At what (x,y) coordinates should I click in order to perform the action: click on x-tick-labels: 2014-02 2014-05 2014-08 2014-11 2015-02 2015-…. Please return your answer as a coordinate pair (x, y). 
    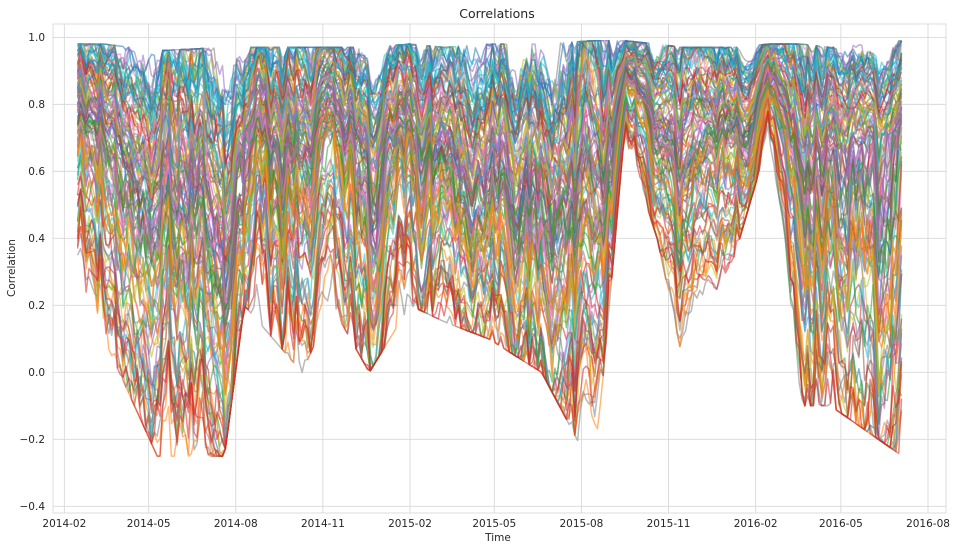
    Looking at the image, I should click on (496, 524).